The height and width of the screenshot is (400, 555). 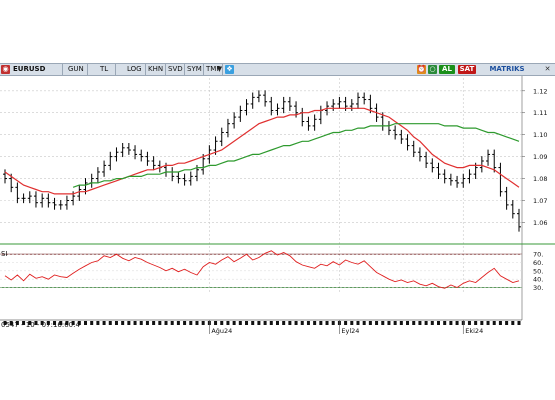 What do you see at coordinates (107, 69) in the screenshot?
I see `currency-button-tl: TL` at bounding box center [107, 69].